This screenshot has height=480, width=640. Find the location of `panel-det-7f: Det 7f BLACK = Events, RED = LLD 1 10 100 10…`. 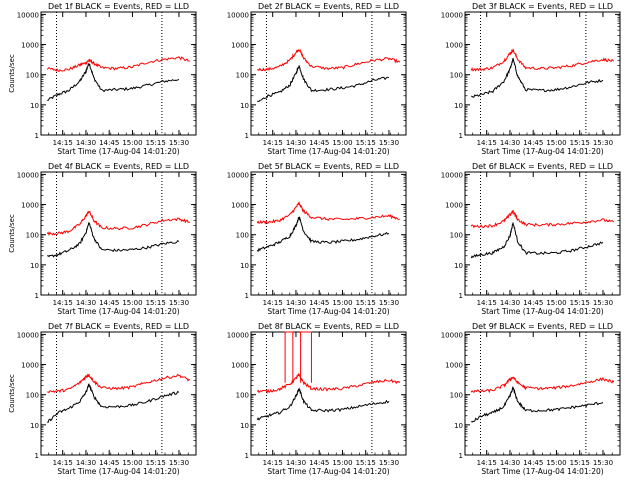

panel-det-7f: Det 7f BLACK = Events, RED = LLD 1 10 100 10… is located at coordinates (102, 399).